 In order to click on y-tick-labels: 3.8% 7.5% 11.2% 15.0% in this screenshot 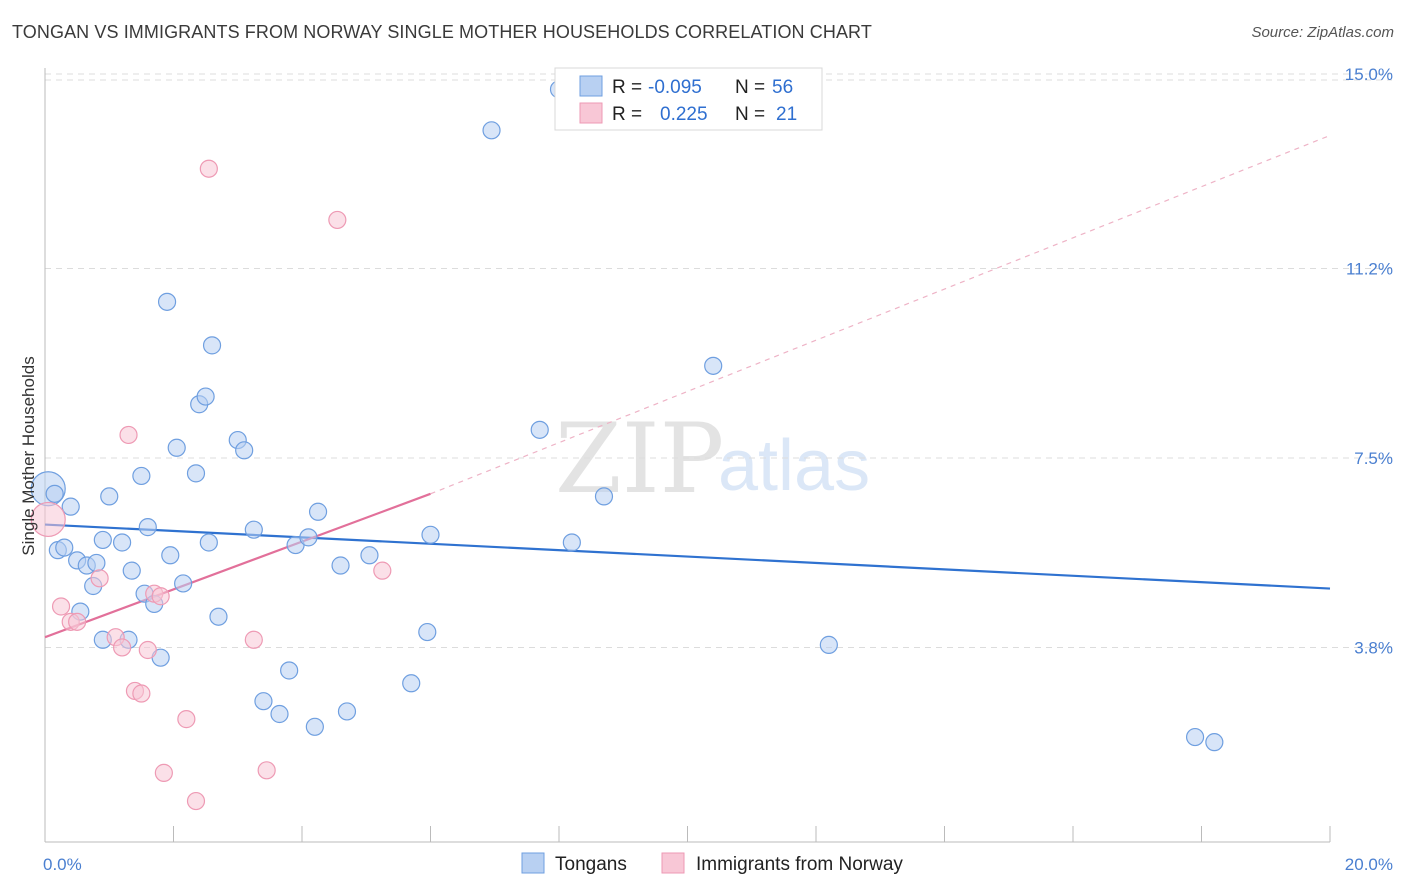, I will do `click(1369, 361)`.